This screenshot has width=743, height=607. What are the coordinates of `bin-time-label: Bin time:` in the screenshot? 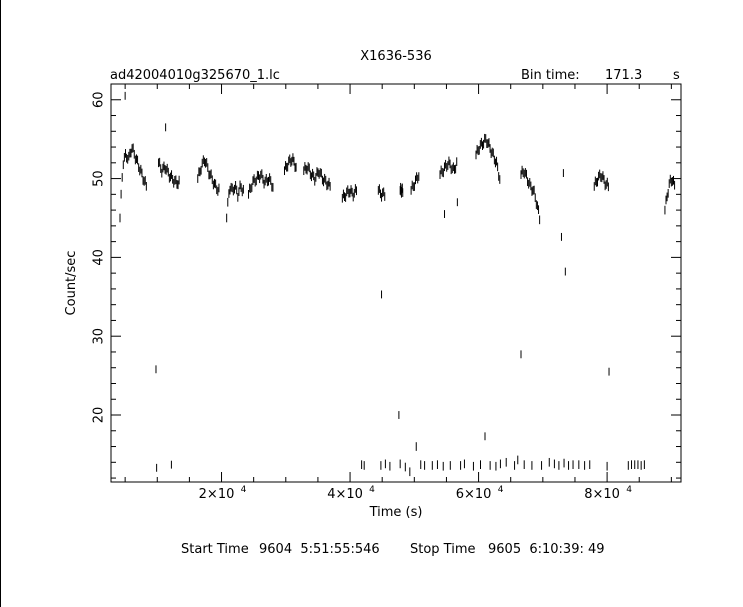 It's located at (550, 75).